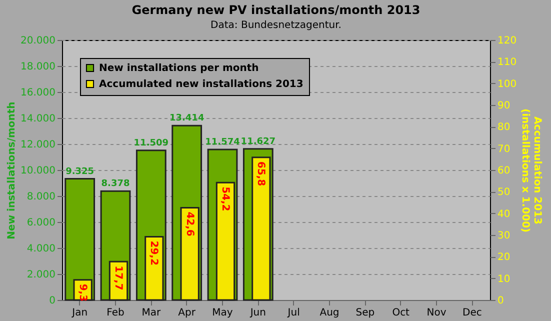 The height and width of the screenshot is (321, 551). What do you see at coordinates (115, 184) in the screenshot?
I see `data-label: 8.378` at bounding box center [115, 184].